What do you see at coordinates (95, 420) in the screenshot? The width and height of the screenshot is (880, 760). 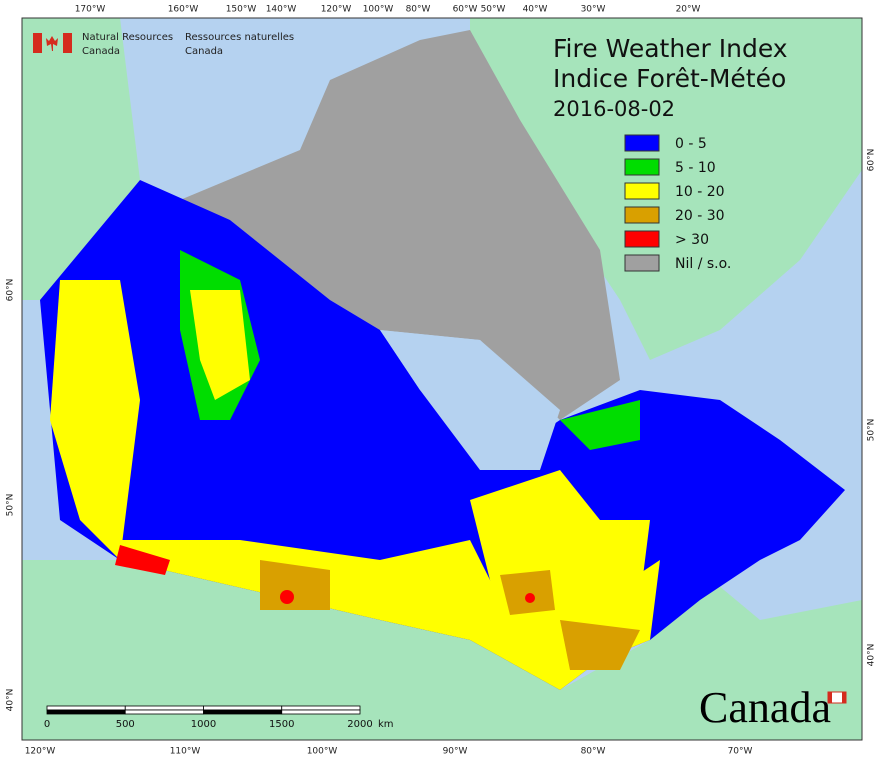 I see `fwi-bc` at bounding box center [95, 420].